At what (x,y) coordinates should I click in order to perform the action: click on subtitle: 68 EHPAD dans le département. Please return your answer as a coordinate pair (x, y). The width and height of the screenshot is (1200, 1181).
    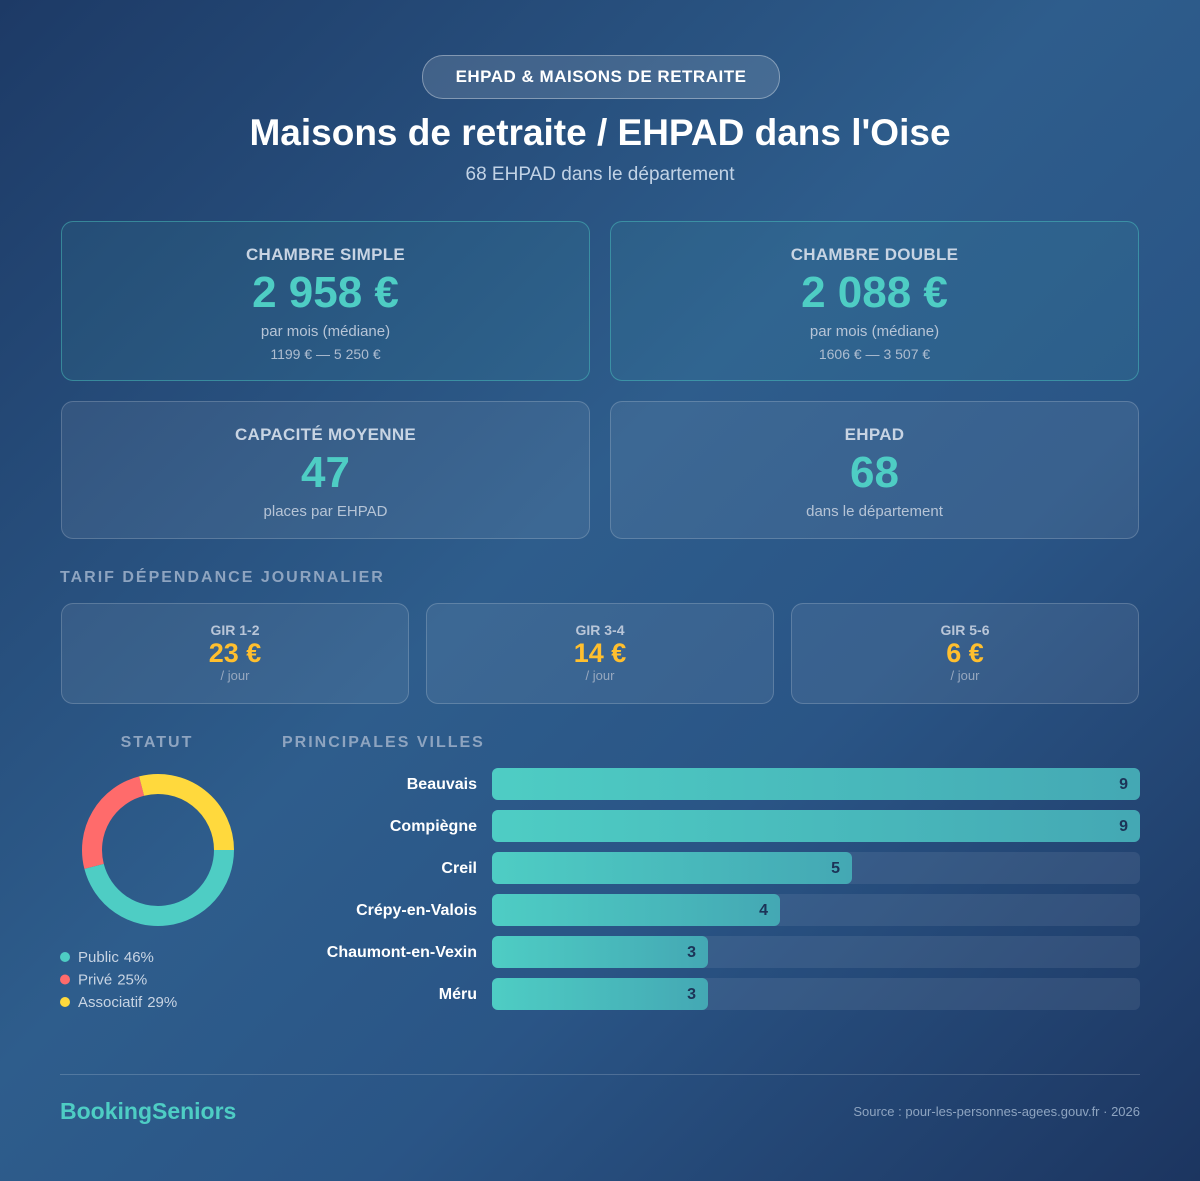
    Looking at the image, I should click on (600, 174).